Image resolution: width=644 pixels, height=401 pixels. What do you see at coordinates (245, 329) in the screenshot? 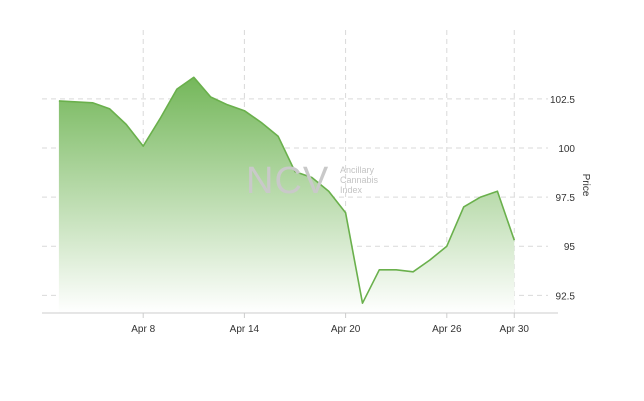
I see `x-tick-label: Apr 14` at bounding box center [245, 329].